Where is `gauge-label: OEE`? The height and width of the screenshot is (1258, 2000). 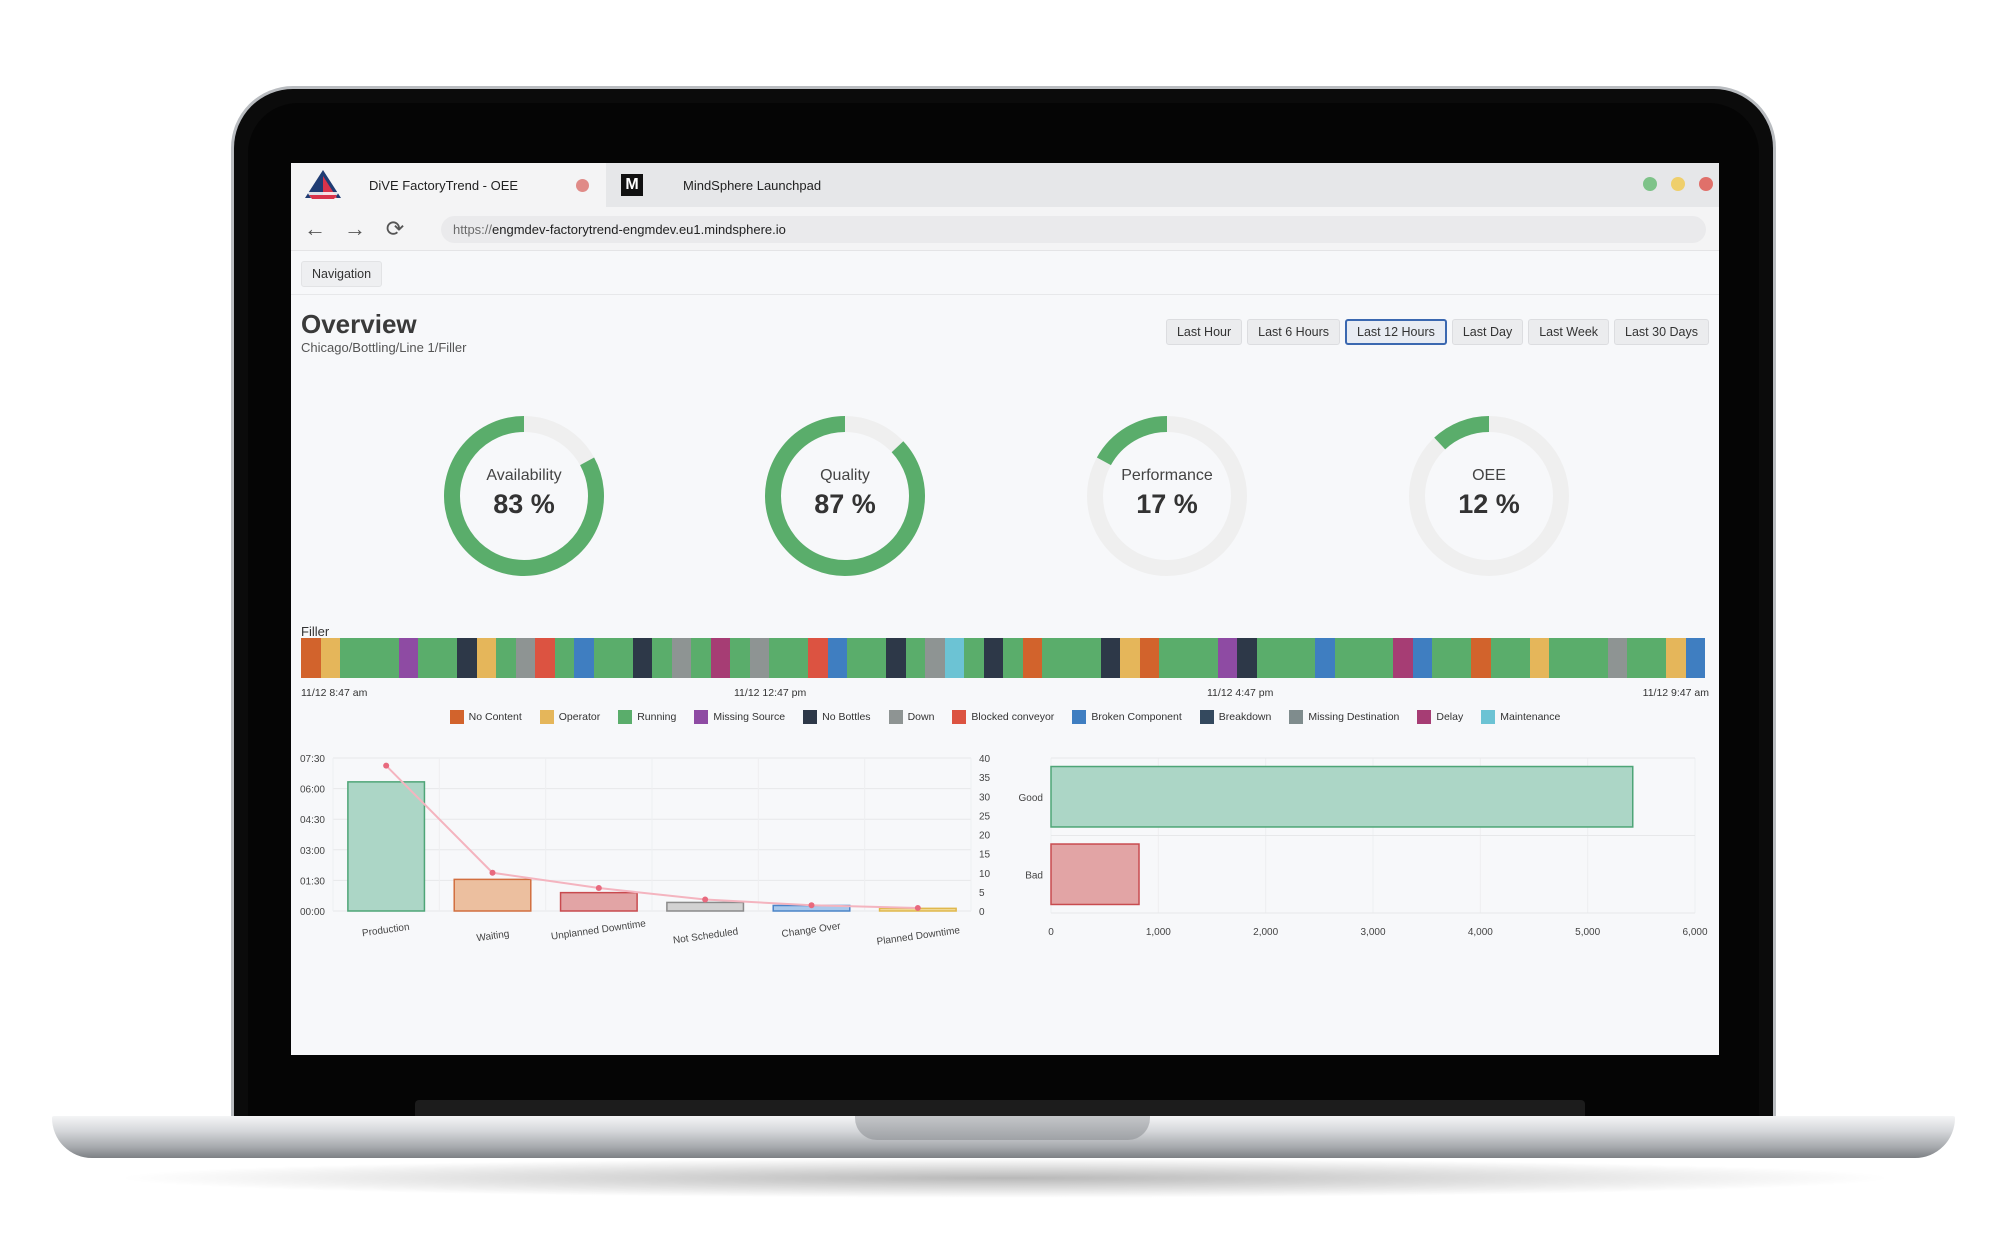 gauge-label: OEE is located at coordinates (1489, 475).